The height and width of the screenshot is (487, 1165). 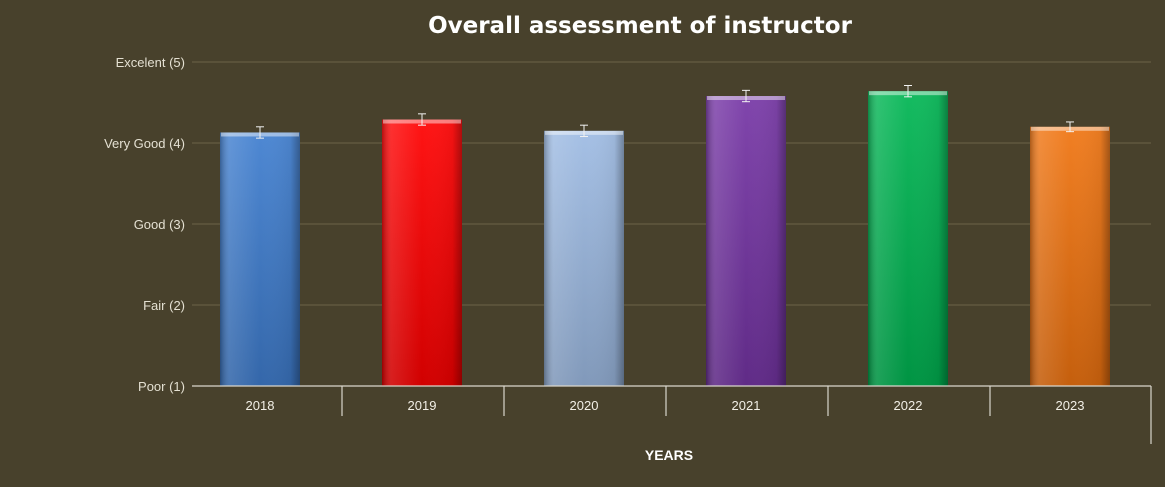 What do you see at coordinates (669, 455) in the screenshot?
I see `x-axis-label: YEARS` at bounding box center [669, 455].